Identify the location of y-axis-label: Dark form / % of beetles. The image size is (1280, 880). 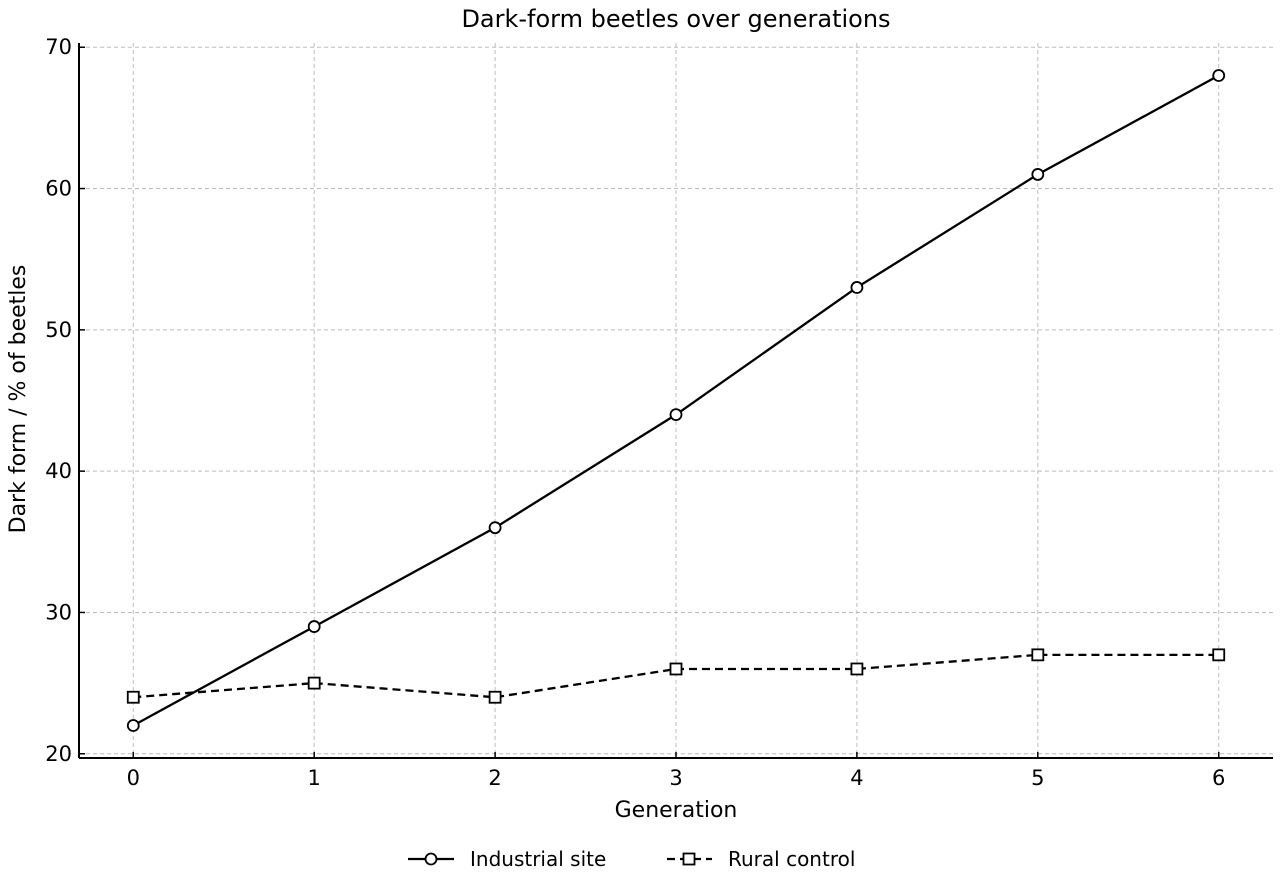
(18, 399).